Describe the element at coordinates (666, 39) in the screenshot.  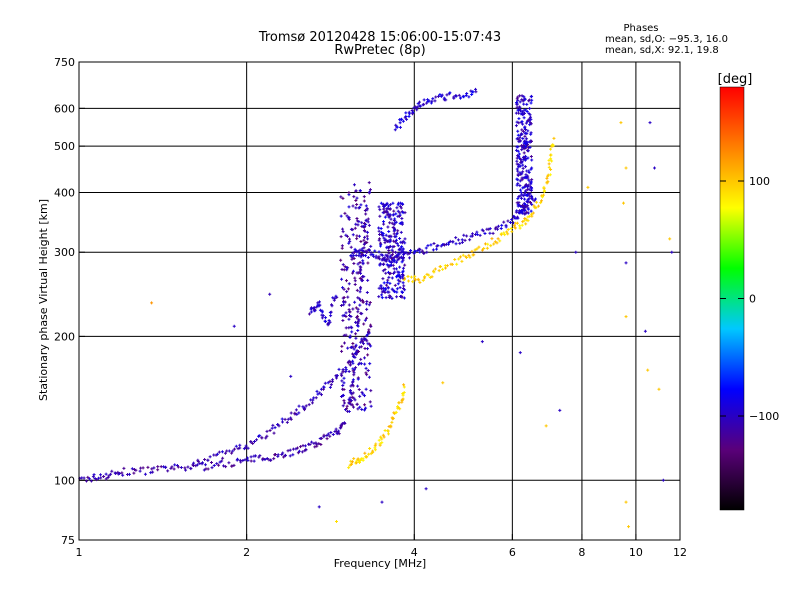
I see `phases-o-stats: mean, sd,O: −95.3, 16.0` at that location.